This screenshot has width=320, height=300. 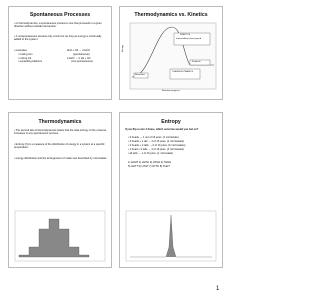 What do you see at coordinates (81, 54) in the screenshot?
I see `equation-note: (spontaneous)` at bounding box center [81, 54].